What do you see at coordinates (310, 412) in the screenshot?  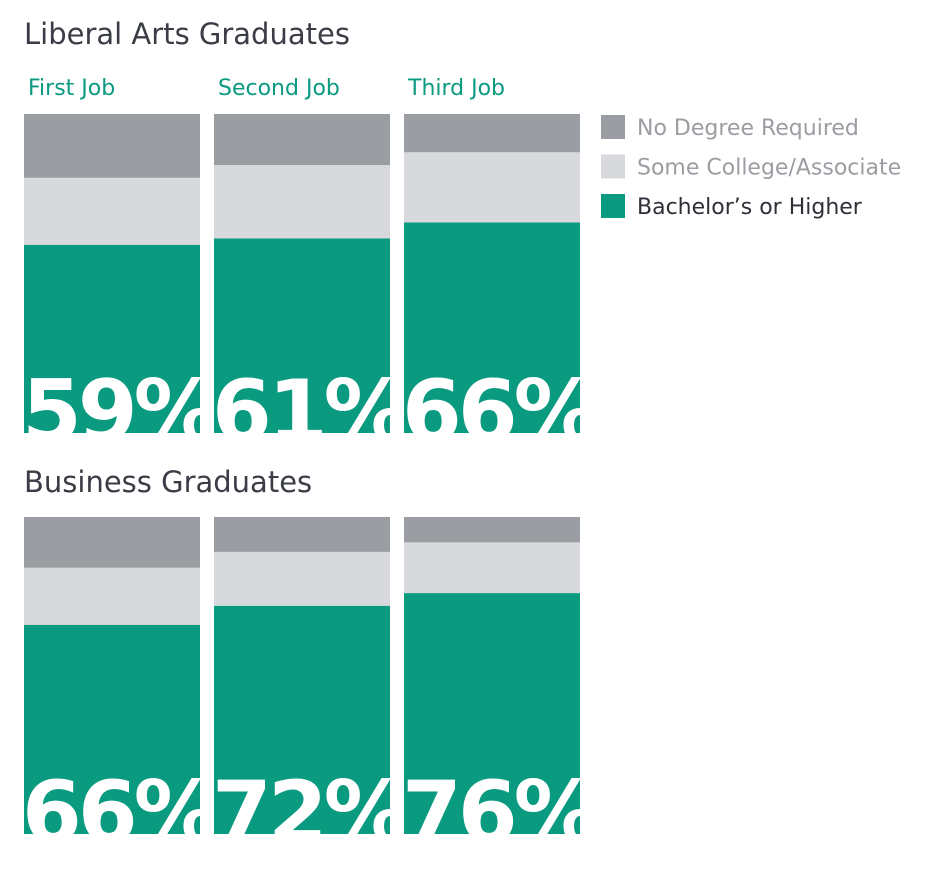 I see `data-label: 61%` at bounding box center [310, 412].